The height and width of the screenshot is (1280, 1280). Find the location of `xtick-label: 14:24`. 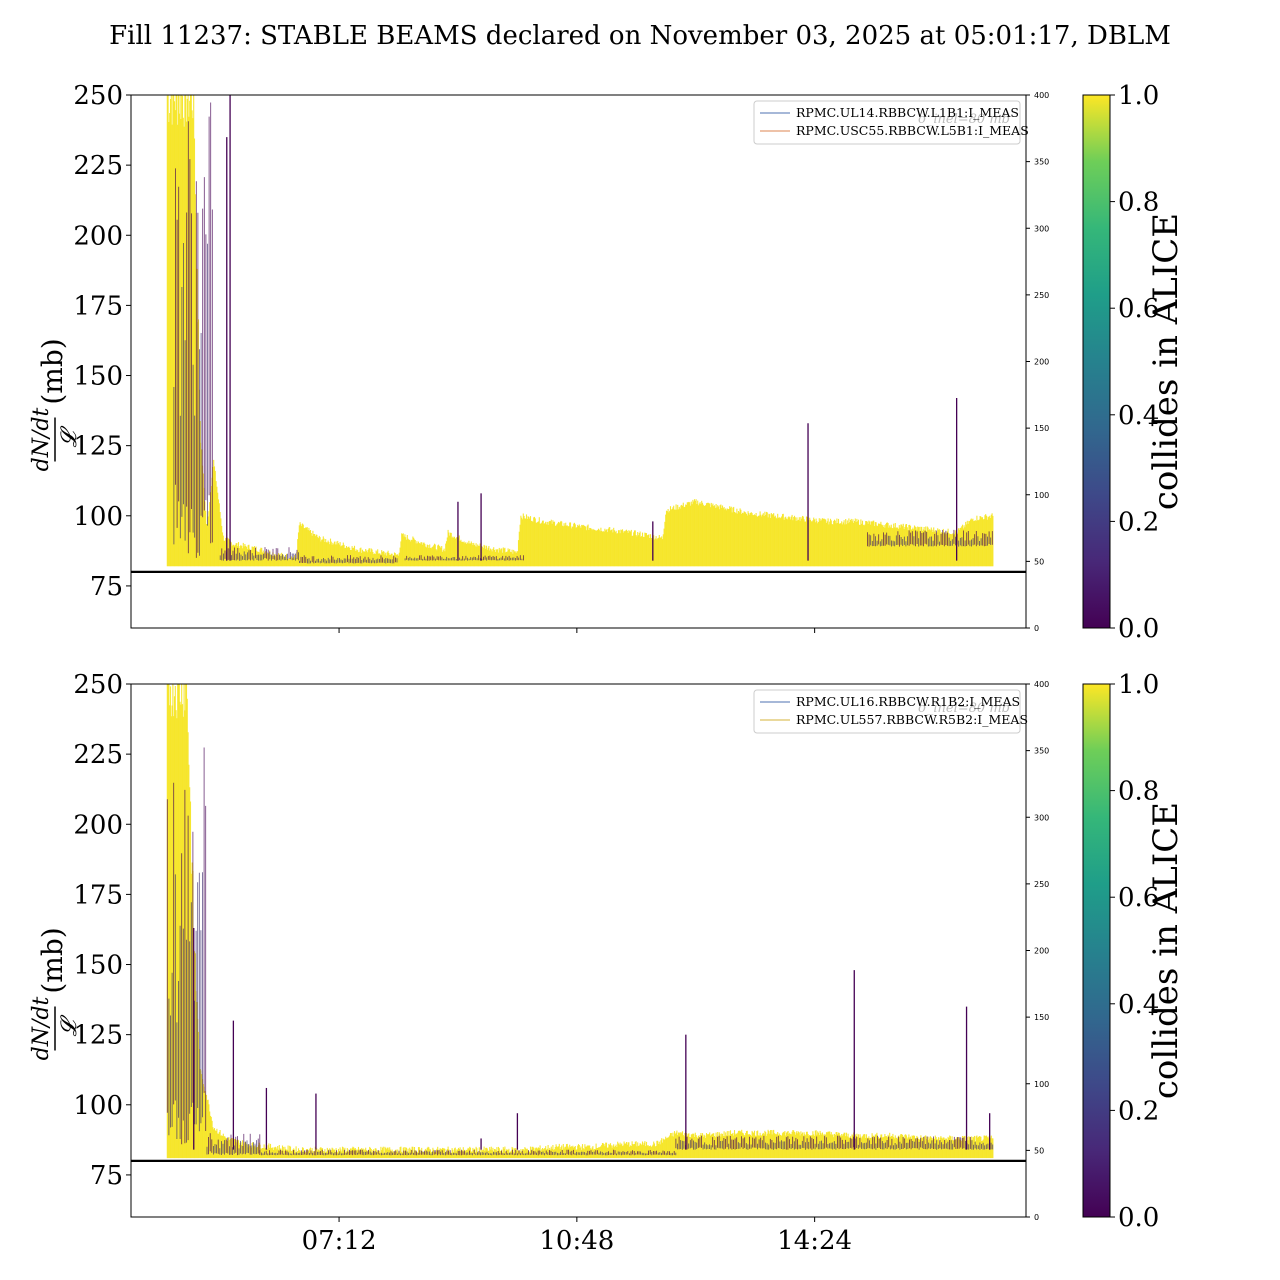

xtick-label: 14:24 is located at coordinates (814, 1241).